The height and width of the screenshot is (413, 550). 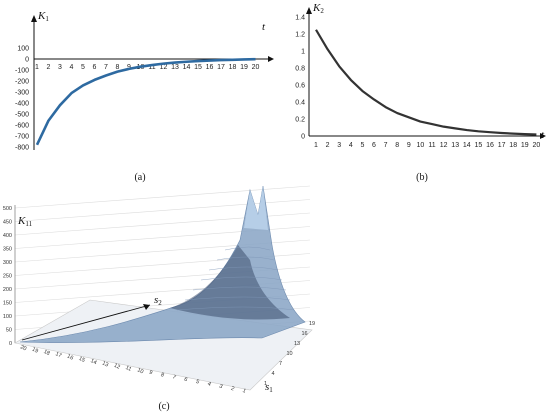 What do you see at coordinates (86, 322) in the screenshot?
I see `c-s2-arrow-line` at bounding box center [86, 322].